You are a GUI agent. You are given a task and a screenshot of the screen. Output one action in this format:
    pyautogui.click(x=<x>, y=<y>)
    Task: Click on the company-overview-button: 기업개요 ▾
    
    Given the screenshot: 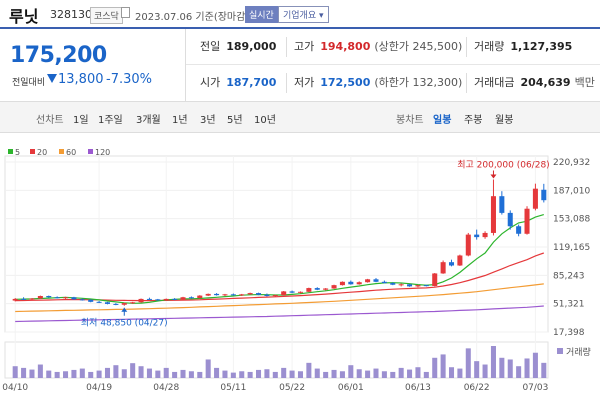 What is the action you would take?
    pyautogui.click(x=303, y=14)
    